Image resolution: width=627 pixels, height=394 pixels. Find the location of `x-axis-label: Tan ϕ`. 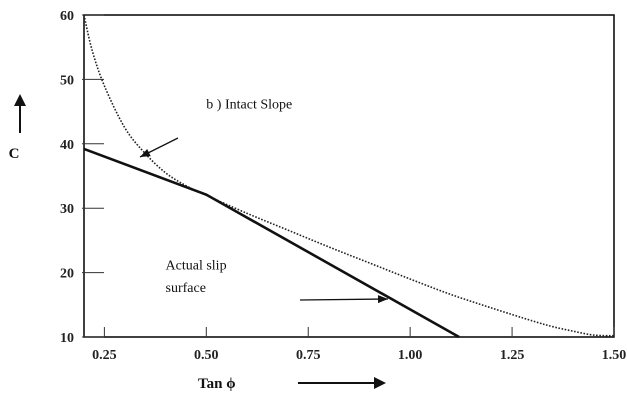

x-axis-label: Tan ϕ is located at coordinates (217, 384).